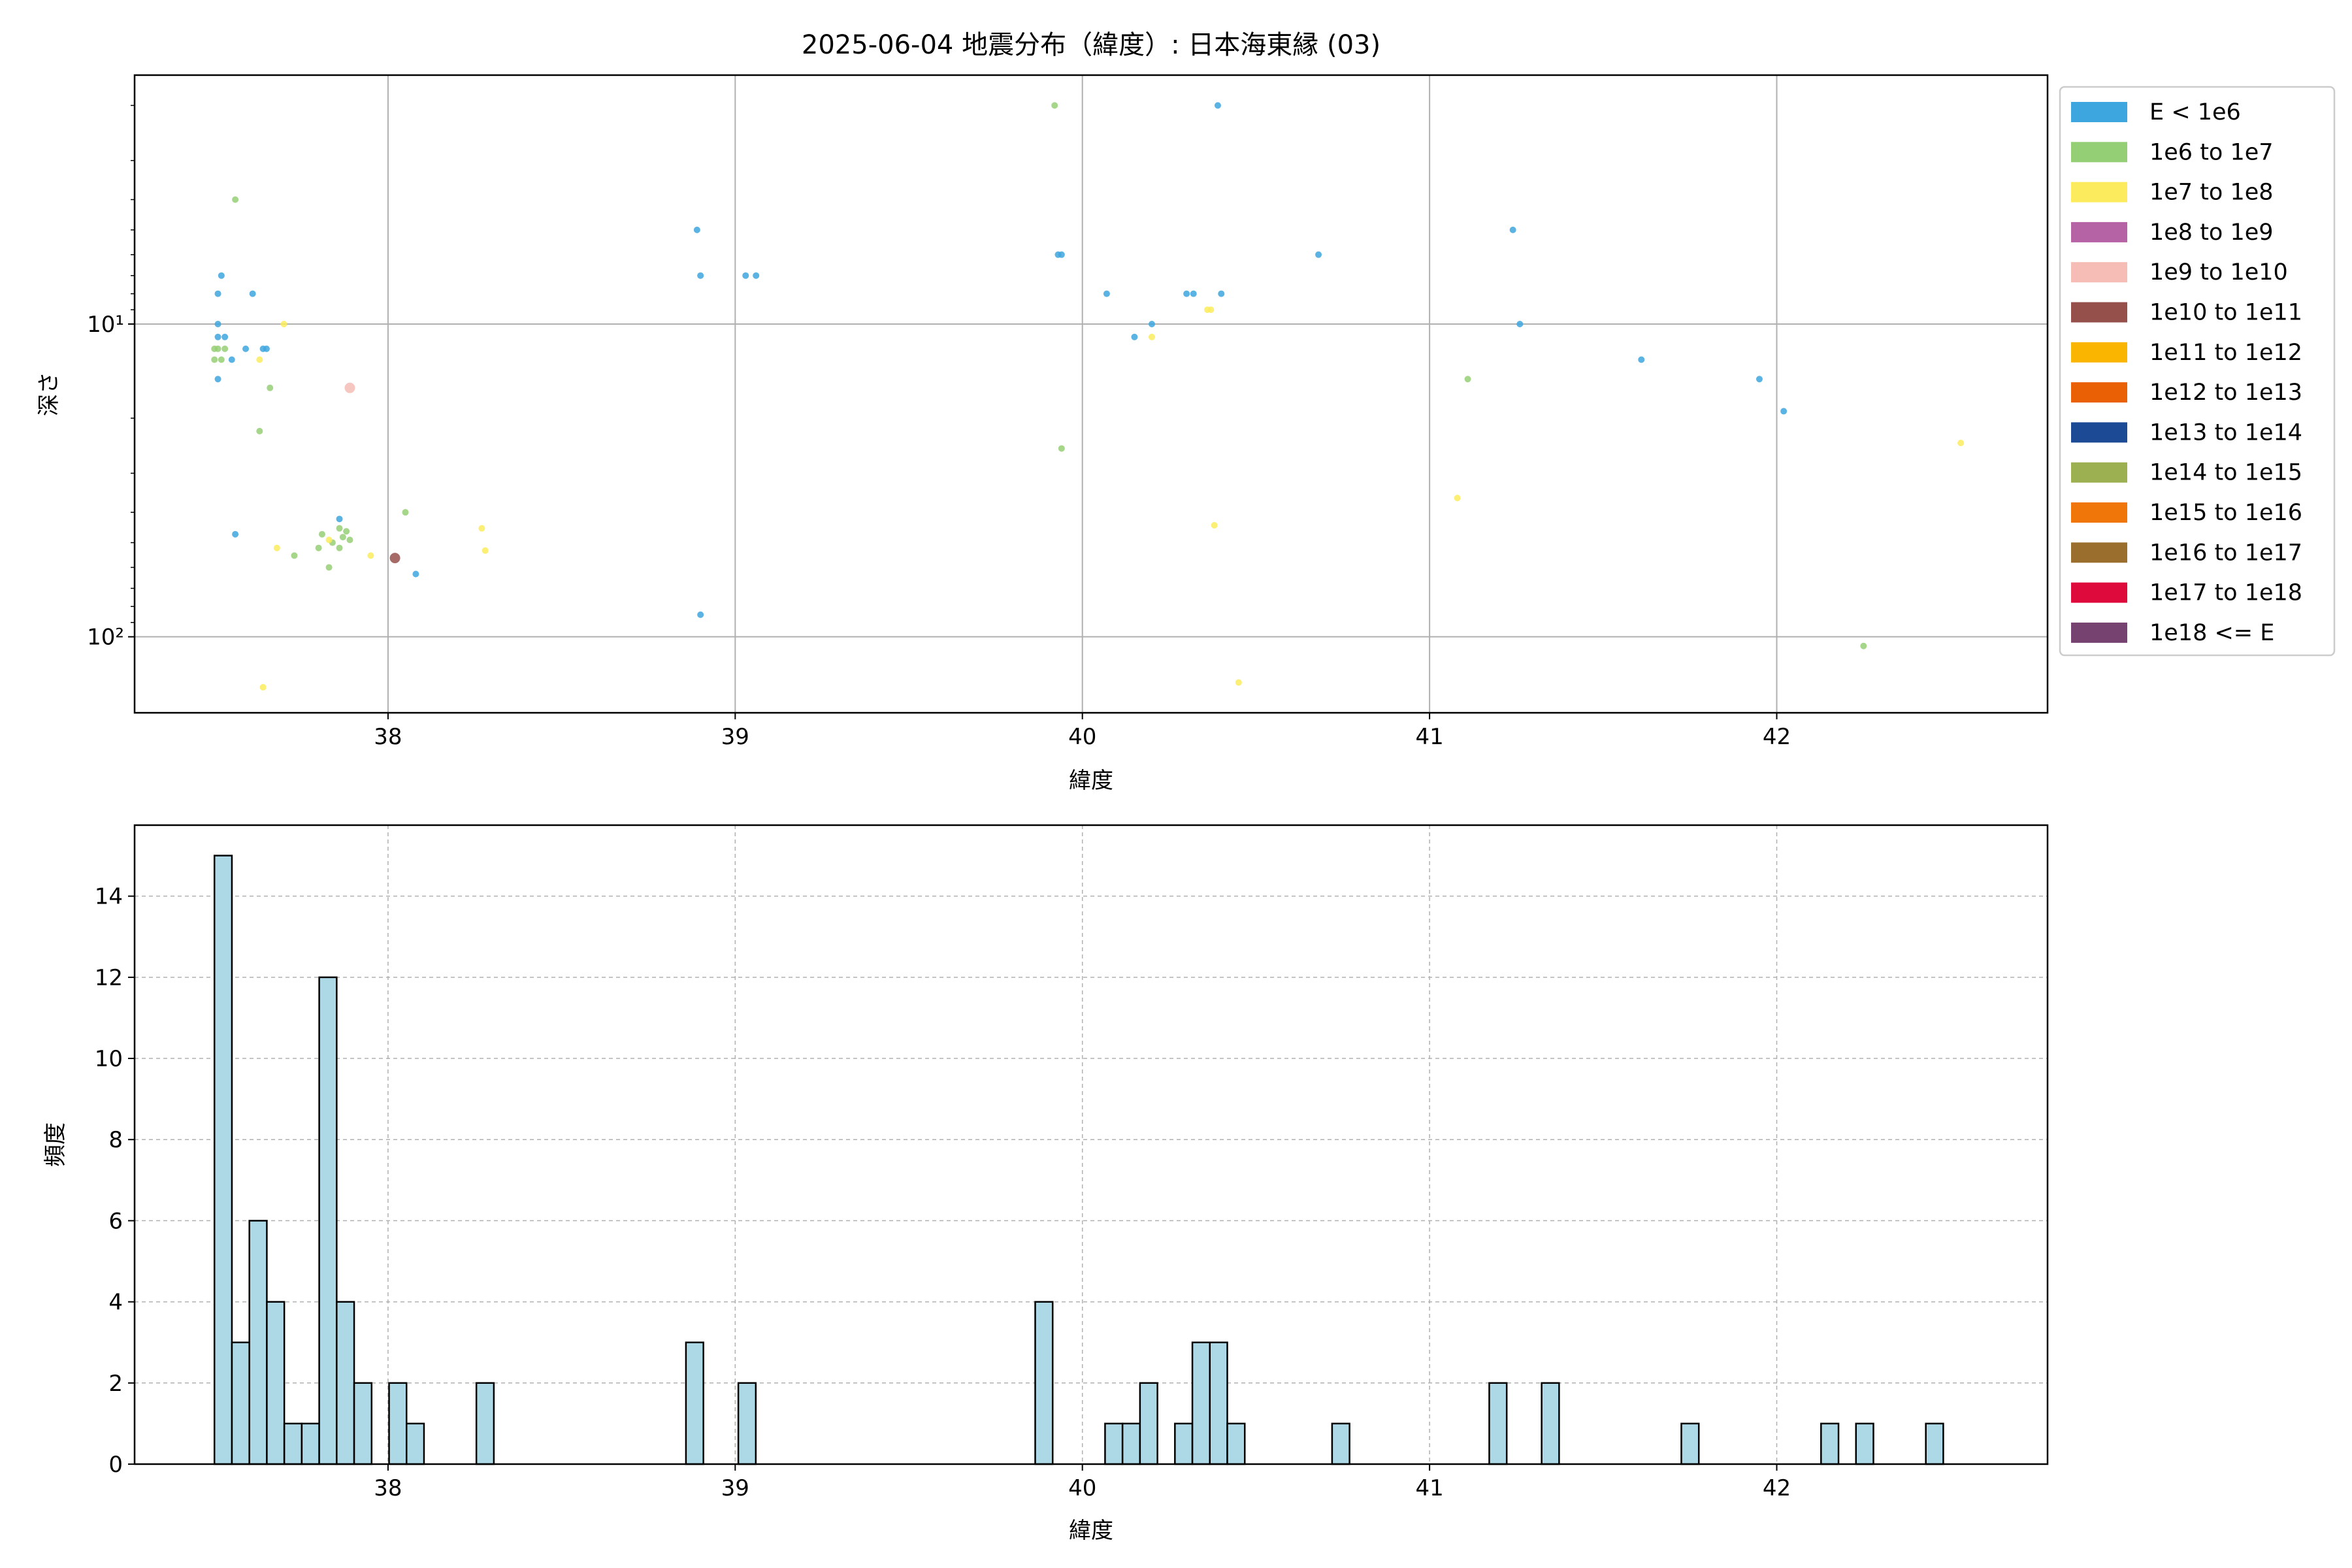 This screenshot has width=2352, height=1568. Describe the element at coordinates (2225, 353) in the screenshot. I see `legend-label: 1e11 to 1e12` at that location.